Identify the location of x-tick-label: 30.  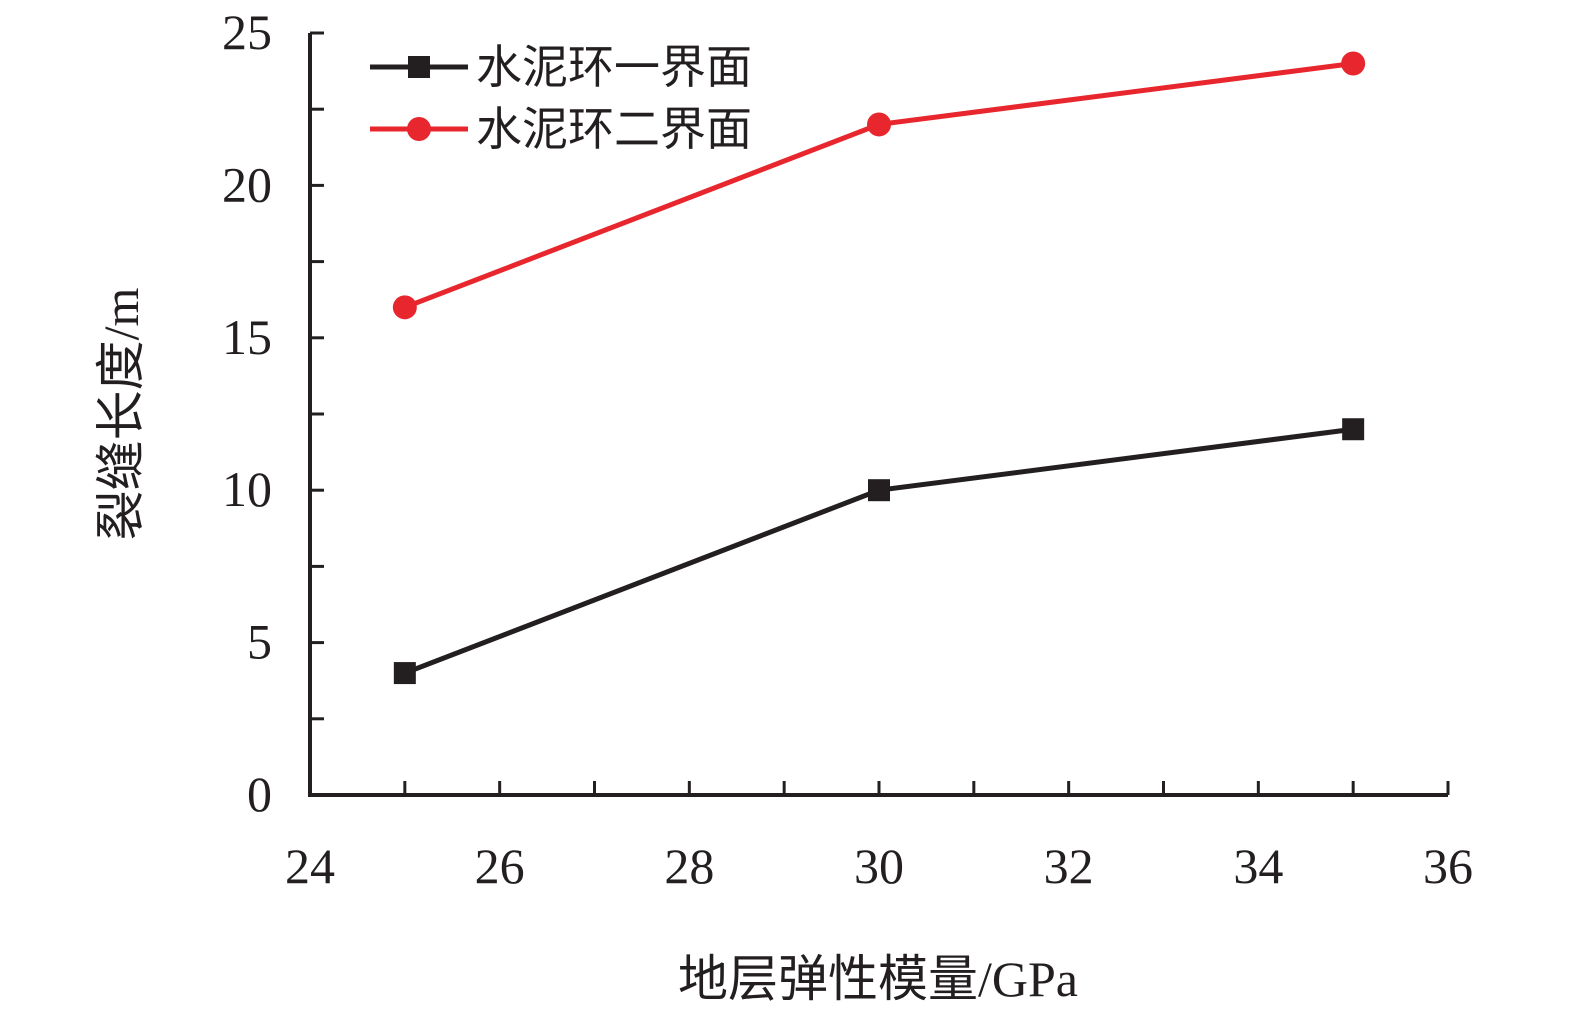
(879, 866).